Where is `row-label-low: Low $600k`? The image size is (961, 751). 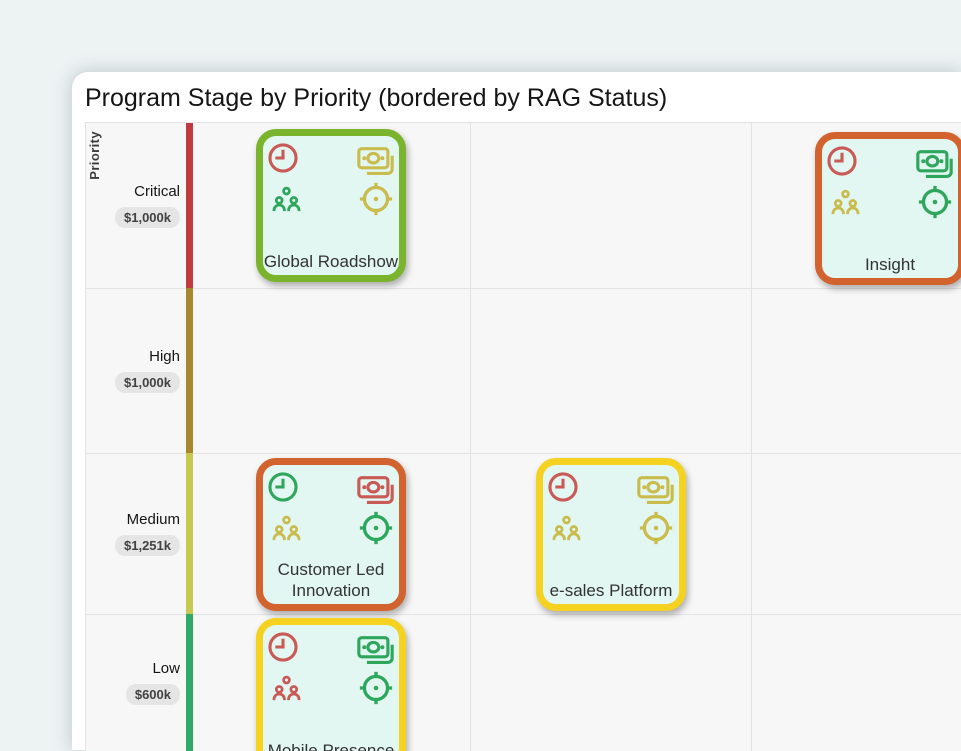
row-label-low: Low $600k is located at coordinates (136, 682).